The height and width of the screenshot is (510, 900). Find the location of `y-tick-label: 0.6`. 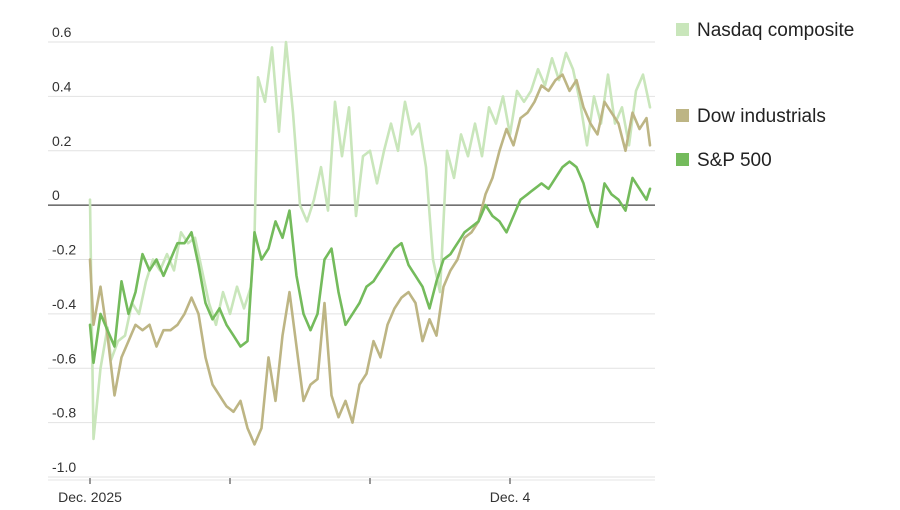

y-tick-label: 0.6 is located at coordinates (62, 32).